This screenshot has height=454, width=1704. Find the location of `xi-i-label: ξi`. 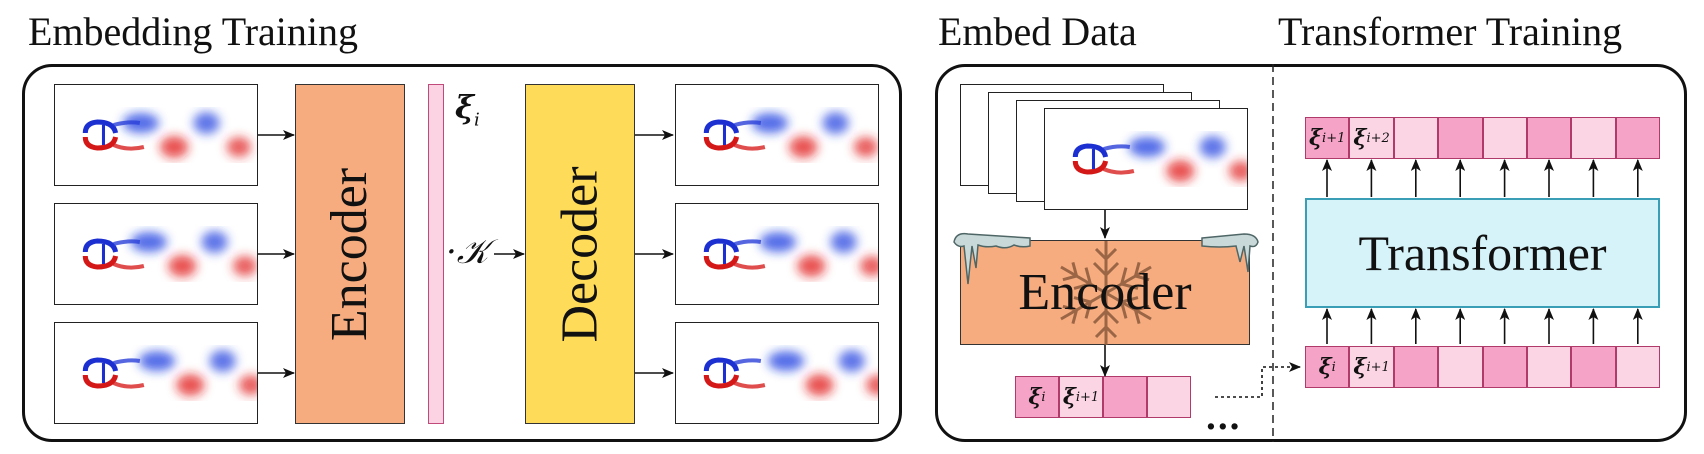

xi-i-label: ξi is located at coordinates (467, 109).